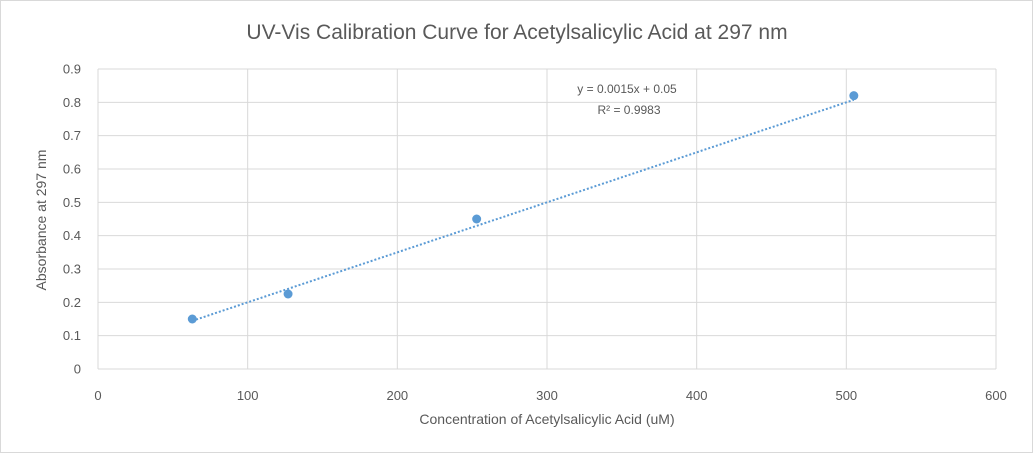  What do you see at coordinates (77, 369) in the screenshot?
I see `y-tick-label: 0` at bounding box center [77, 369].